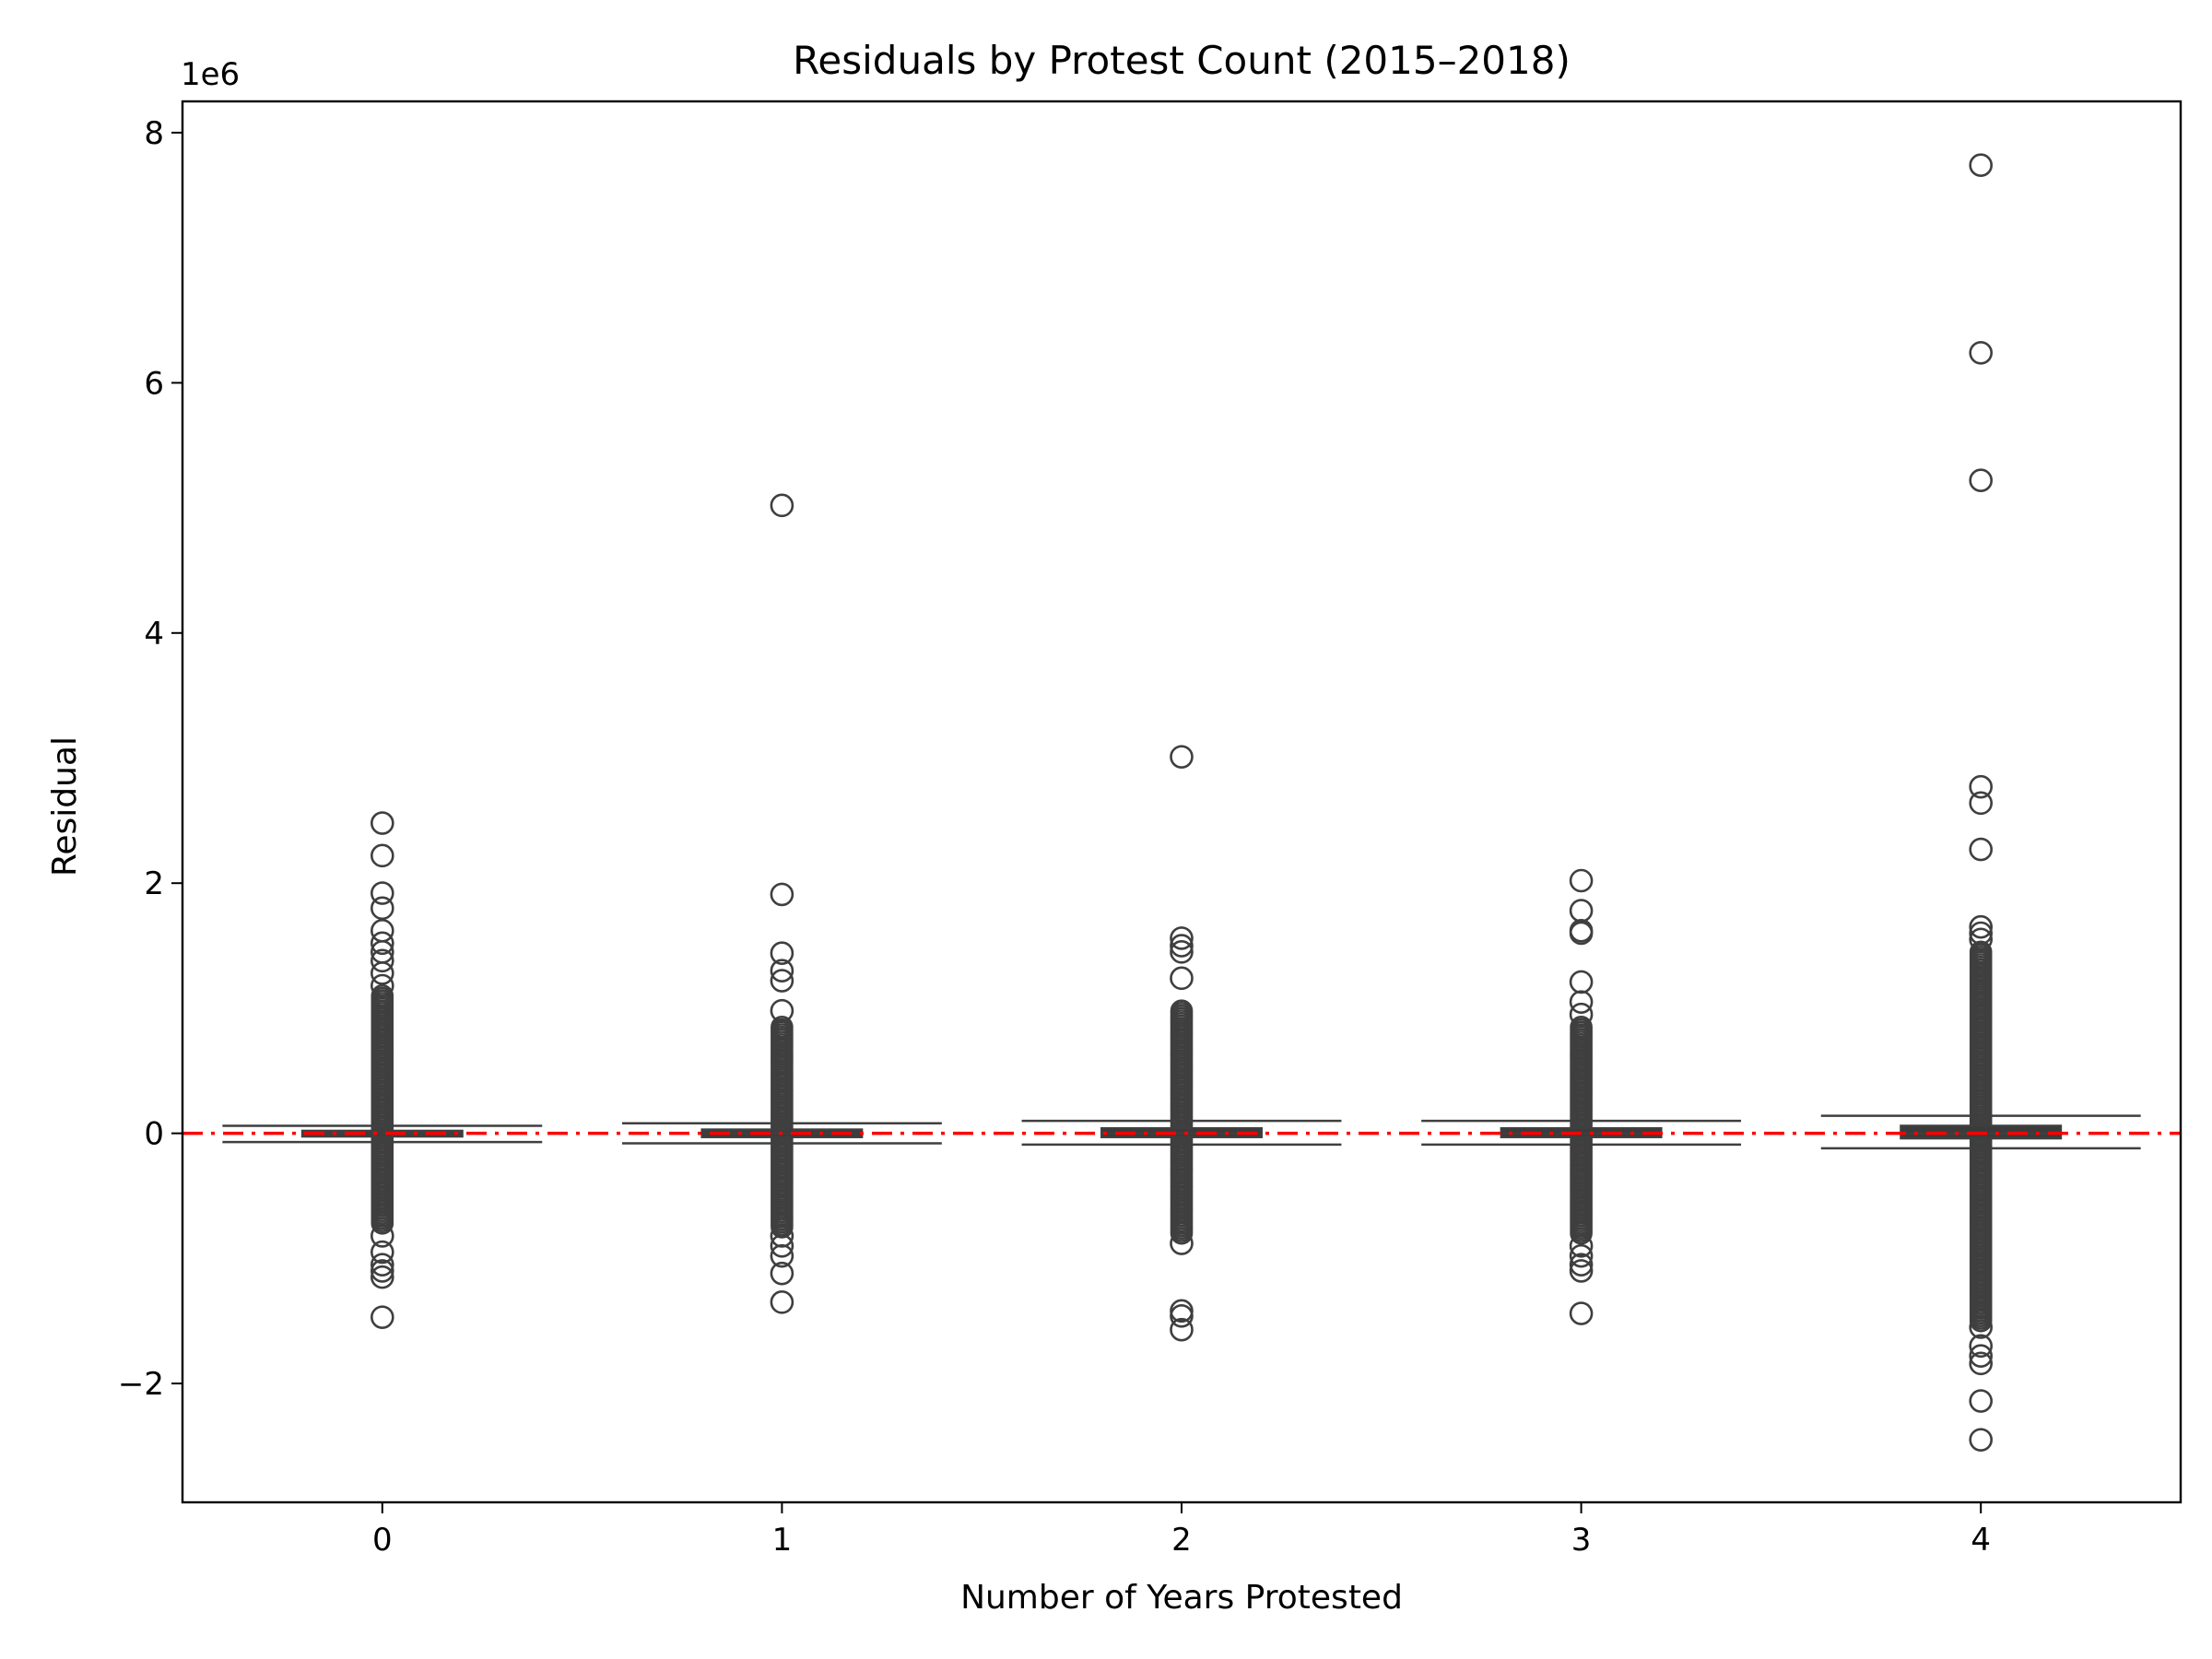 The image size is (2212, 1659). Describe the element at coordinates (782, 1540) in the screenshot. I see `x-tick-label: 1` at that location.